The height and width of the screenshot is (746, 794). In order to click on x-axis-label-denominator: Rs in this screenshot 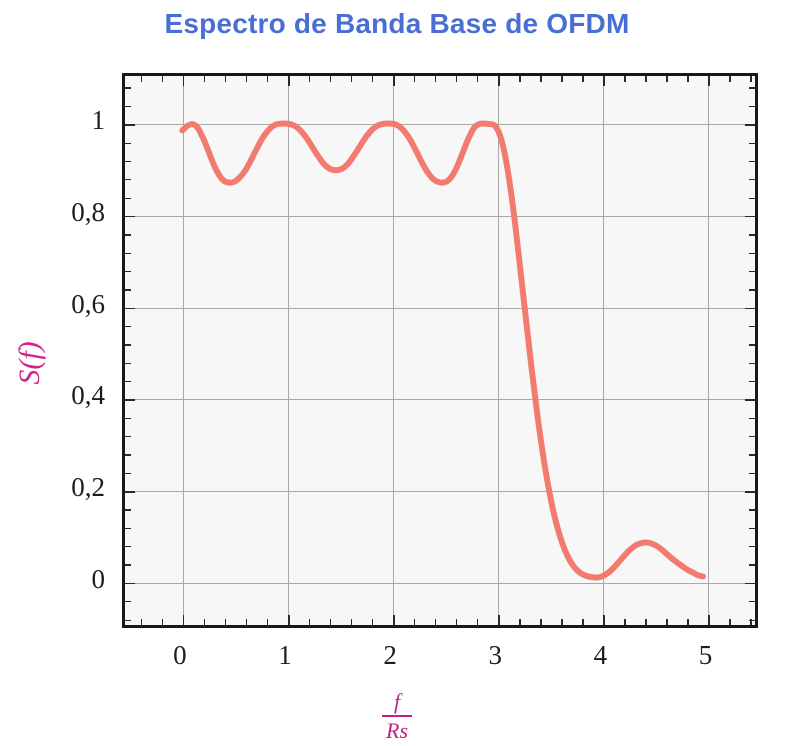, I will do `click(397, 730)`.